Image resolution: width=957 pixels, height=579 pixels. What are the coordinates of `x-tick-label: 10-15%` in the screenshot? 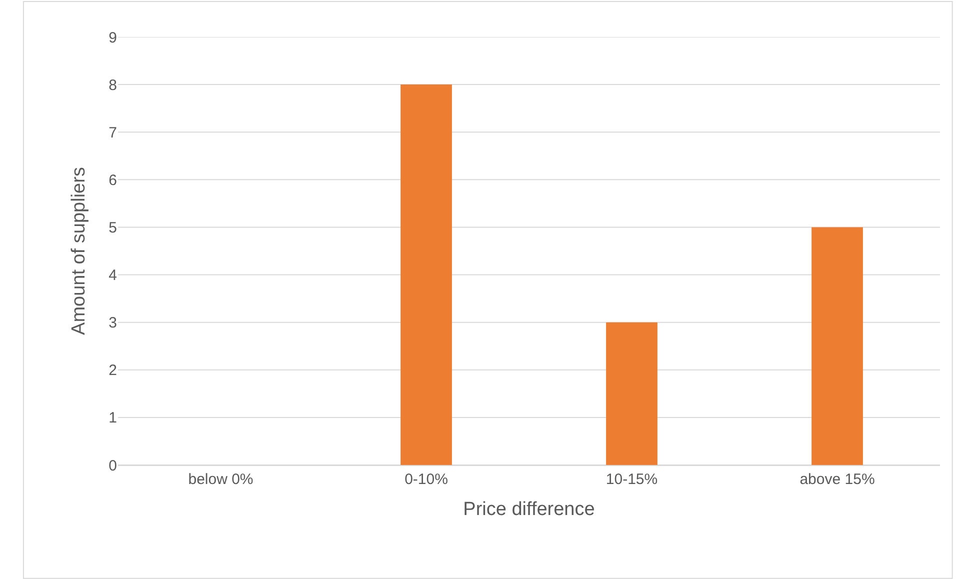 It's located at (632, 479).